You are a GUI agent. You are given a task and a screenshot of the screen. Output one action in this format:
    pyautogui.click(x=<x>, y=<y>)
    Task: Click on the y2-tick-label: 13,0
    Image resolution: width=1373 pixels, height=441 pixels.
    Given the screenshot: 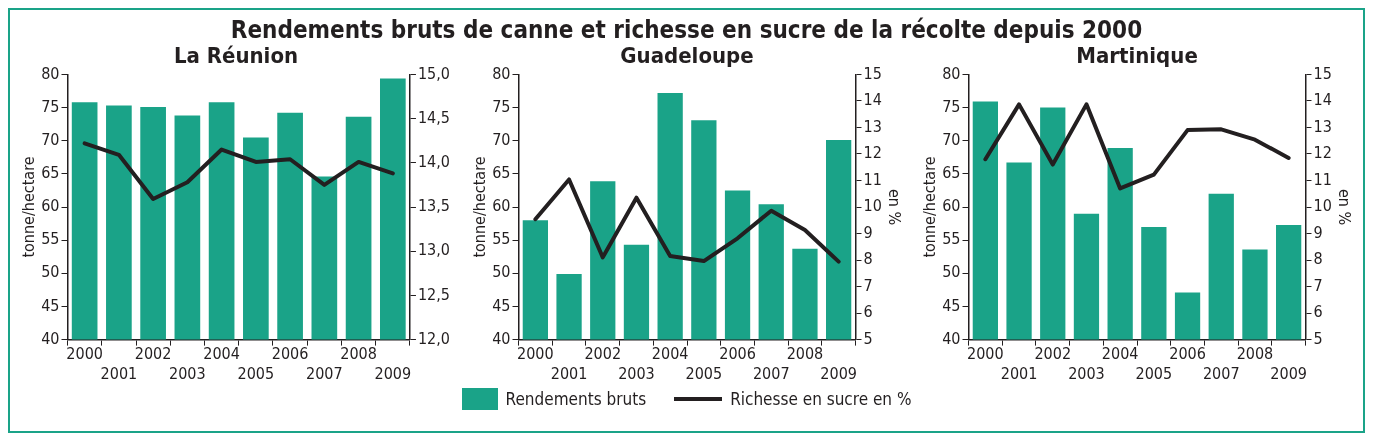 What is the action you would take?
    pyautogui.click(x=434, y=250)
    